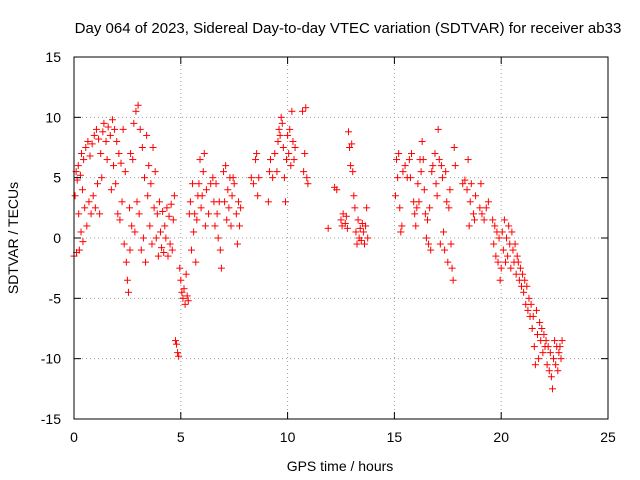 The height and width of the screenshot is (480, 640). I want to click on x-tick-label: 20, so click(501, 437).